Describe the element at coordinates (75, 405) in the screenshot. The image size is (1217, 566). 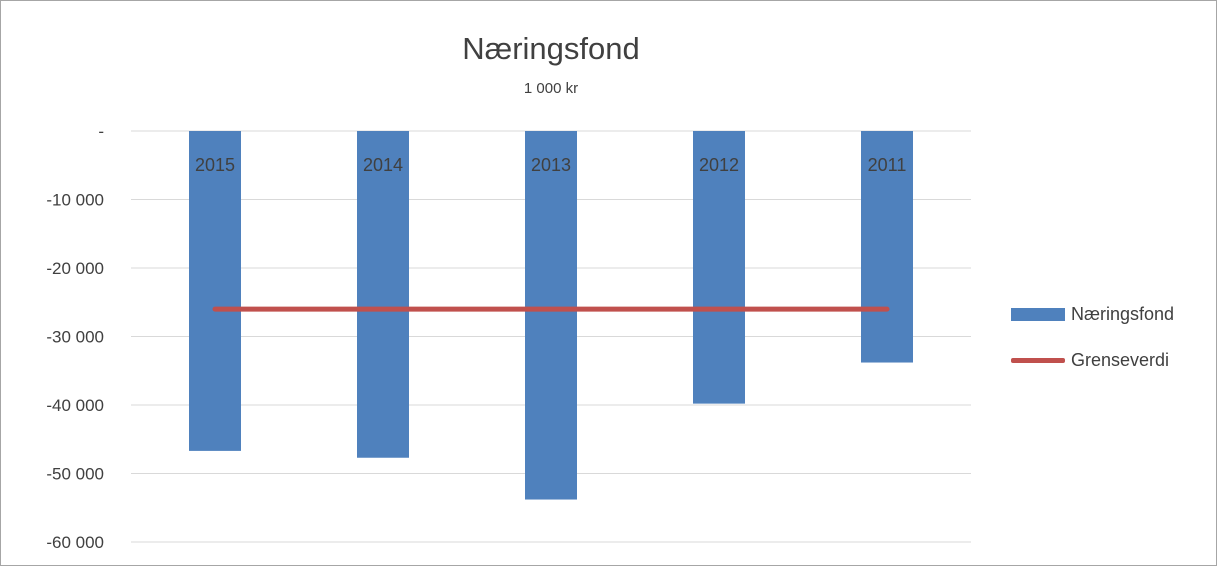
I see `y-tick-label: -40 000` at that location.